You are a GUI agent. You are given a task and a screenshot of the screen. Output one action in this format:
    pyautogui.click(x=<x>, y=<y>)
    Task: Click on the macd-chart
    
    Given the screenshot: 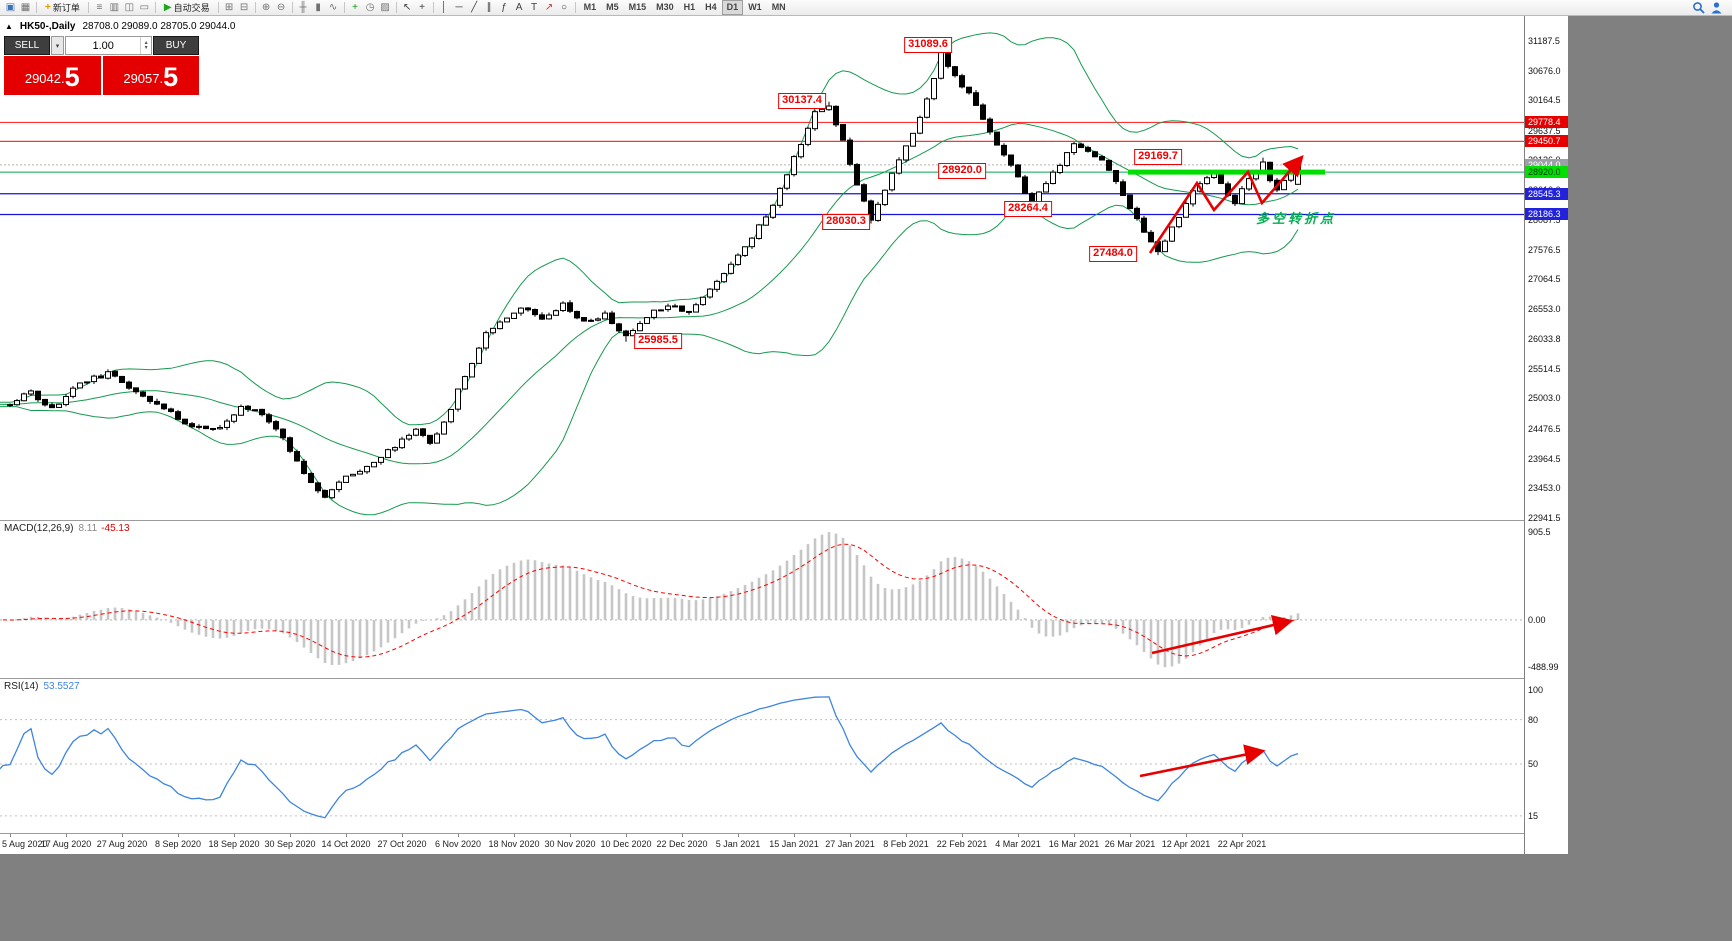 What is the action you would take?
    pyautogui.click(x=762, y=600)
    